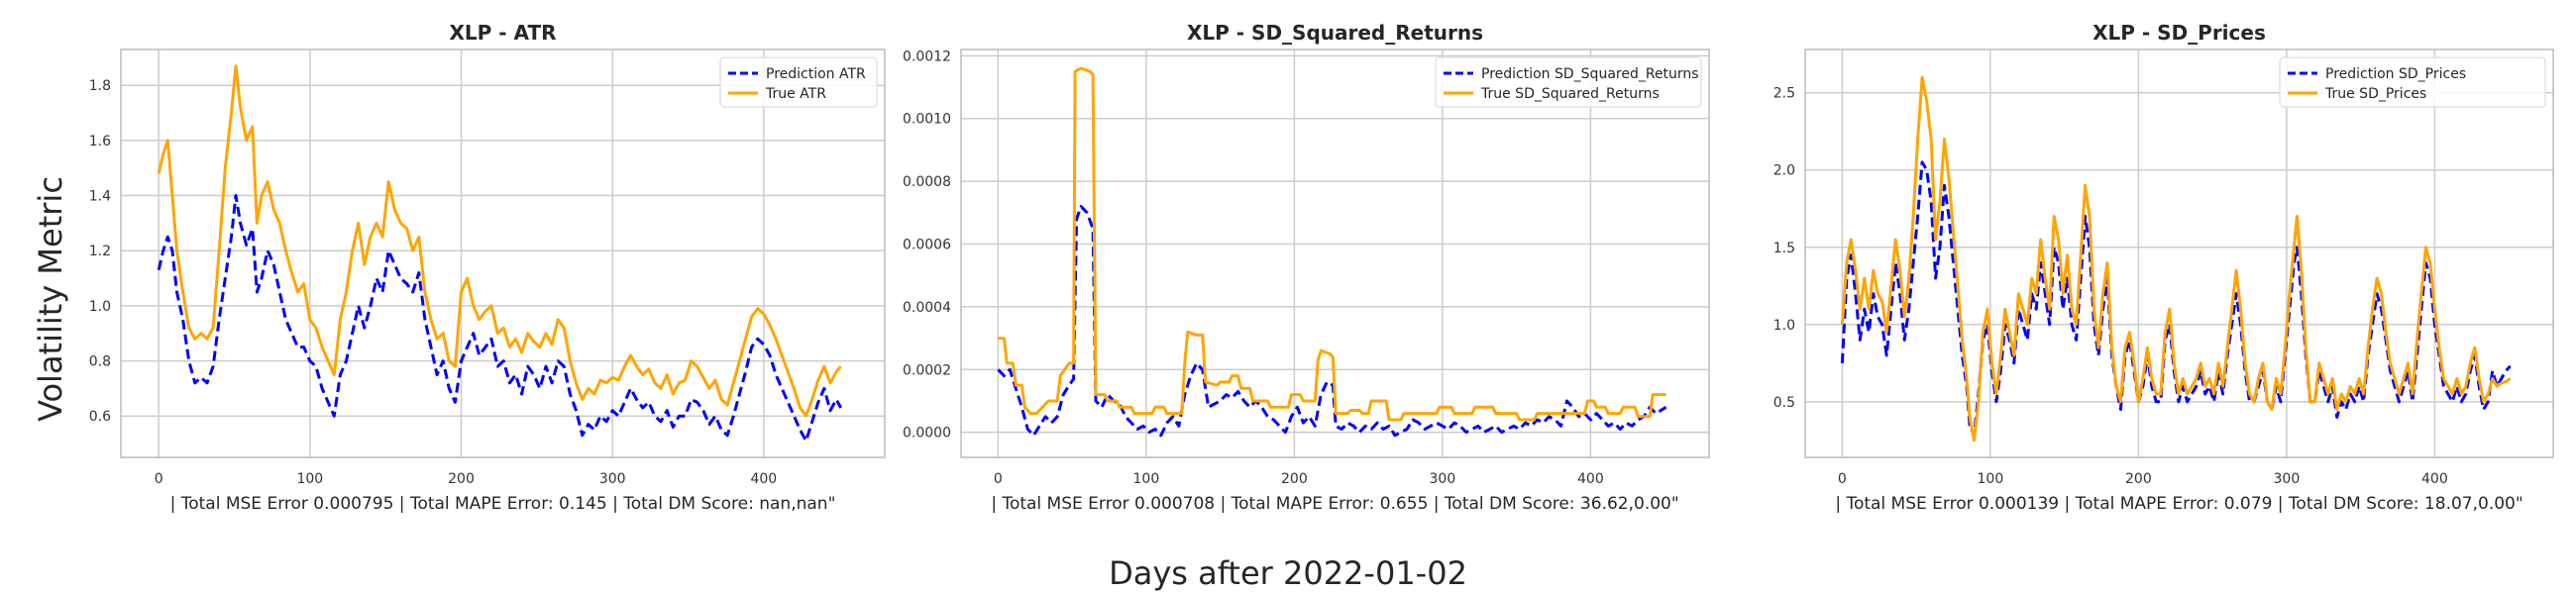 This screenshot has width=2576, height=594. What do you see at coordinates (100, 417) in the screenshot?
I see `y-tick-label: 0.6` at bounding box center [100, 417].